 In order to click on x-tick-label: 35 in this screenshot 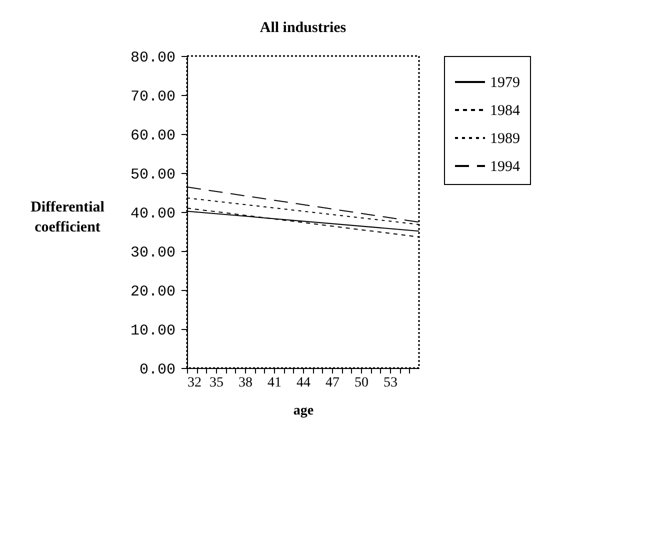, I will do `click(217, 383)`.